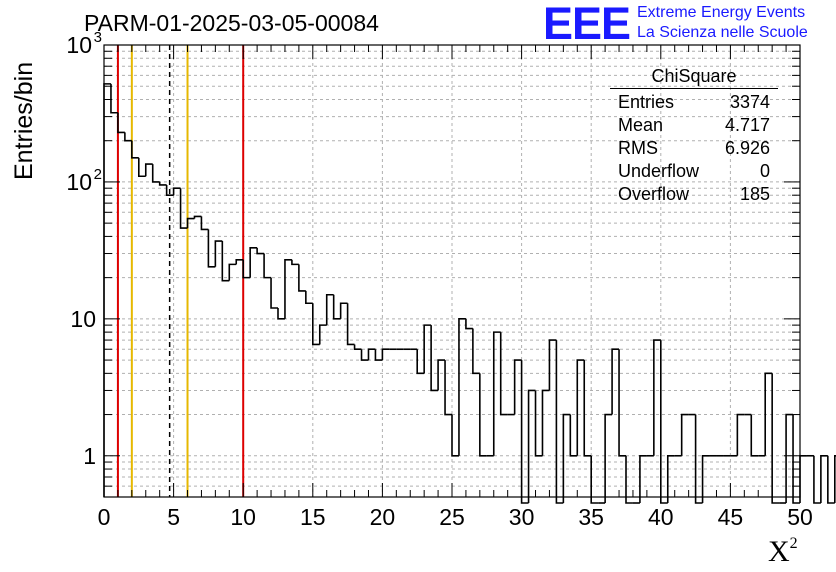 The height and width of the screenshot is (572, 836). Describe the element at coordinates (694, 77) in the screenshot. I see `stats-title: ChiSquare` at that location.